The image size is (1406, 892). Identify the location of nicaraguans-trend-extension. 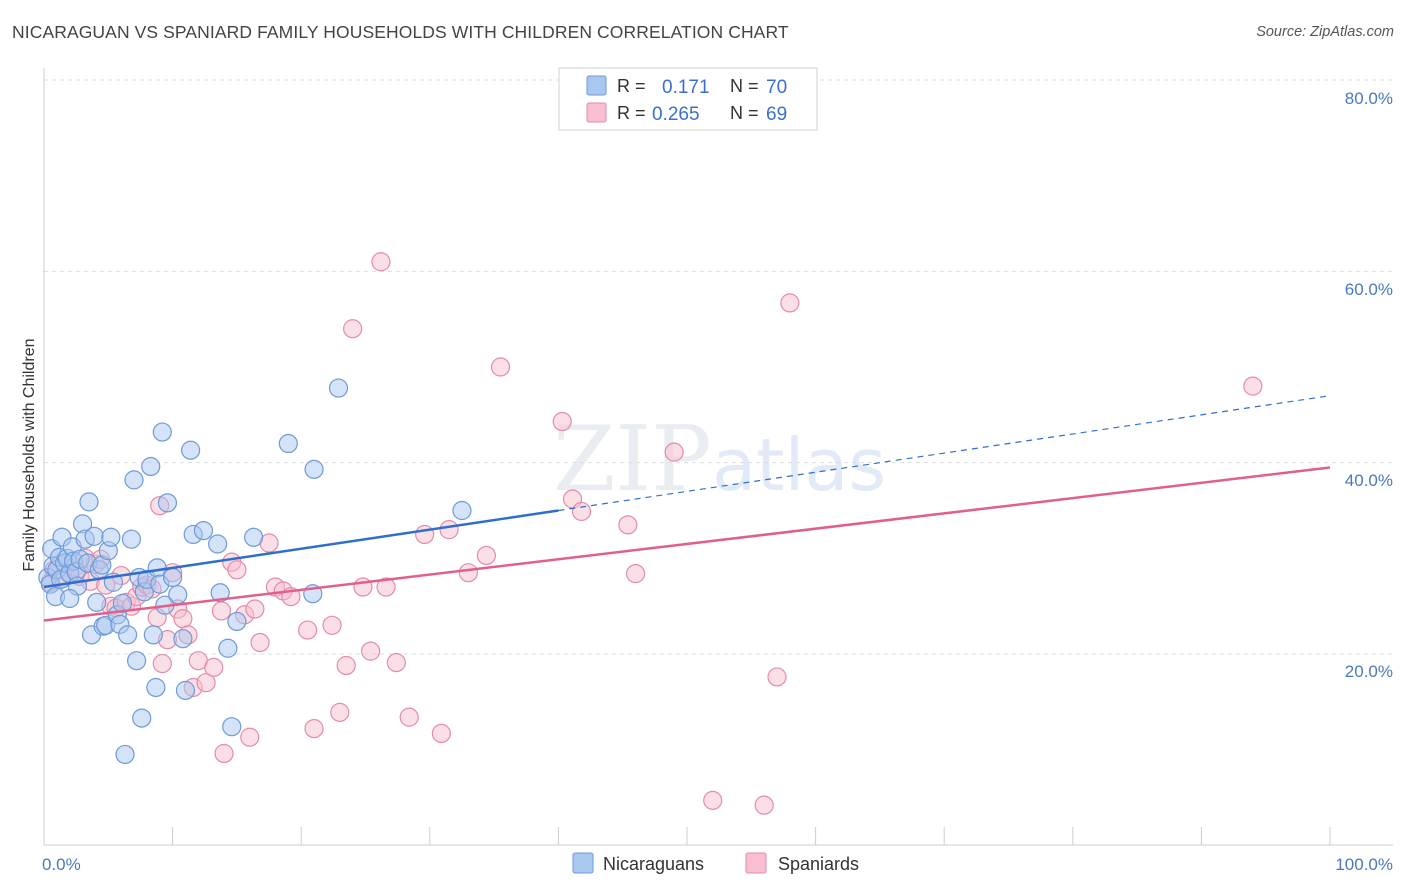
(944, 453).